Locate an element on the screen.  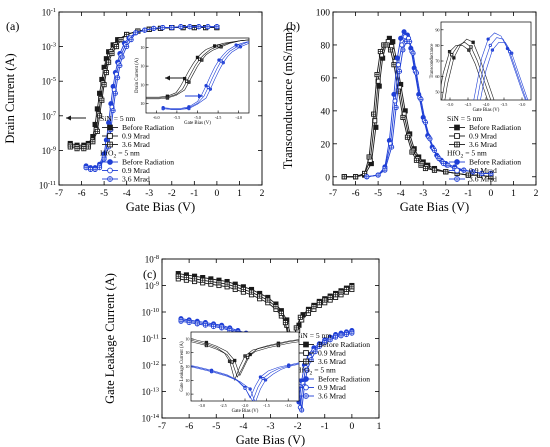
x-tick-label-2-3: -4 is located at coordinates (243, 427).